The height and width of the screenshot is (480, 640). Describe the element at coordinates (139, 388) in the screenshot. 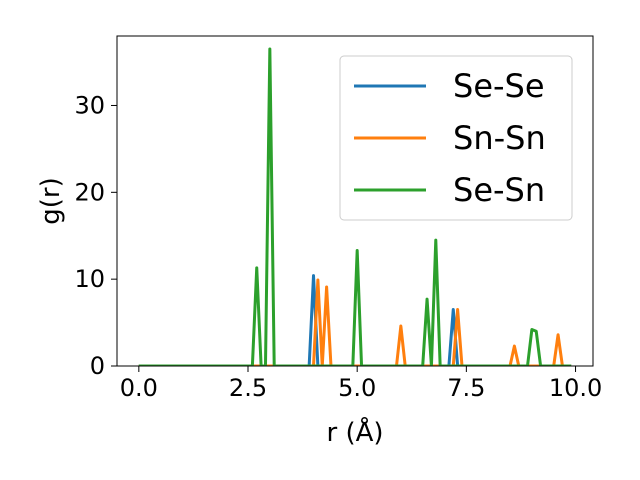

I see `x-tick-label: 0.0` at that location.